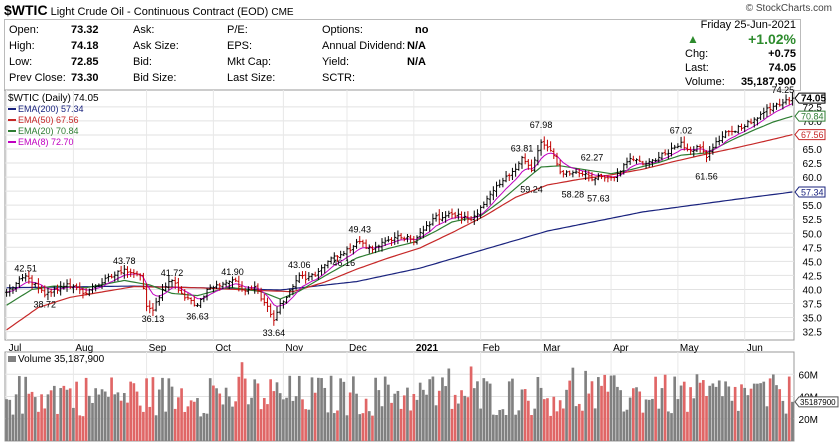  Describe the element at coordinates (813, 276) in the screenshot. I see `y-tick-label: 42.5` at that location.